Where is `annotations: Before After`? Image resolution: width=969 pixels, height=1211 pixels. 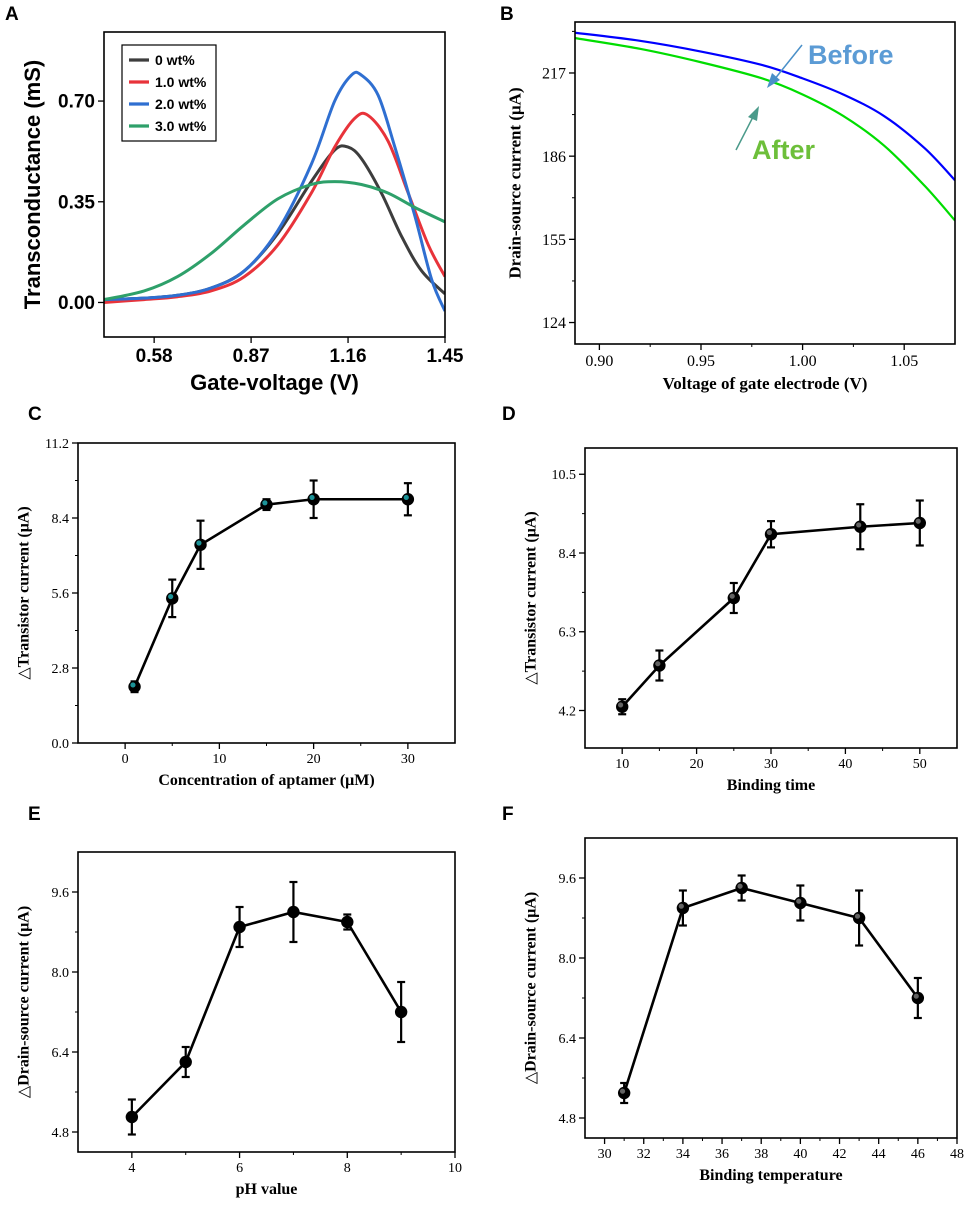
annotations: Before After is located at coordinates (814, 102).